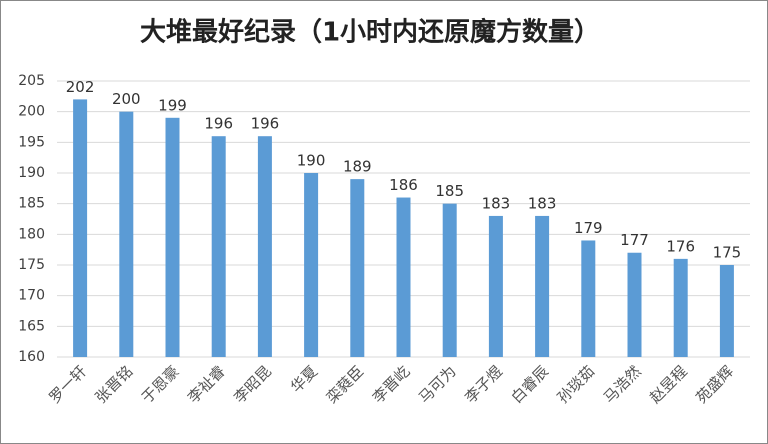  I want to click on data-label: 199, so click(172, 105).